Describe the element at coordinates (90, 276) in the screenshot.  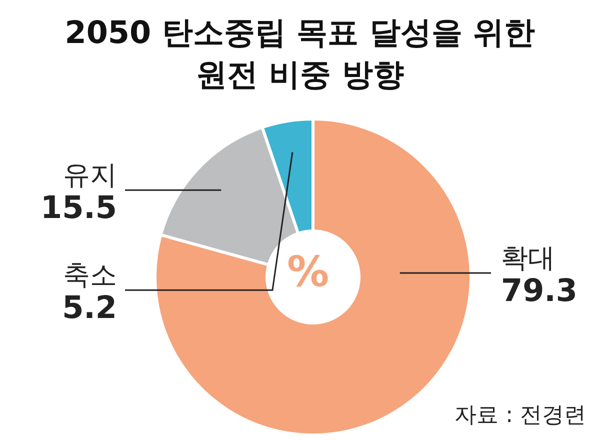
I see `slice-label: 축소` at that location.